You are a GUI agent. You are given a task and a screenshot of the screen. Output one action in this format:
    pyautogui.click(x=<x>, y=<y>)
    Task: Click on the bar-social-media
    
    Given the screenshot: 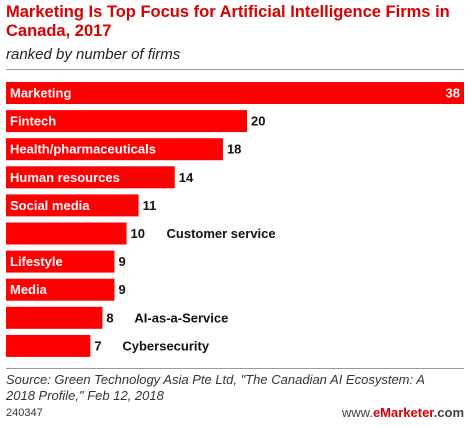 What is the action you would take?
    pyautogui.click(x=72, y=205)
    